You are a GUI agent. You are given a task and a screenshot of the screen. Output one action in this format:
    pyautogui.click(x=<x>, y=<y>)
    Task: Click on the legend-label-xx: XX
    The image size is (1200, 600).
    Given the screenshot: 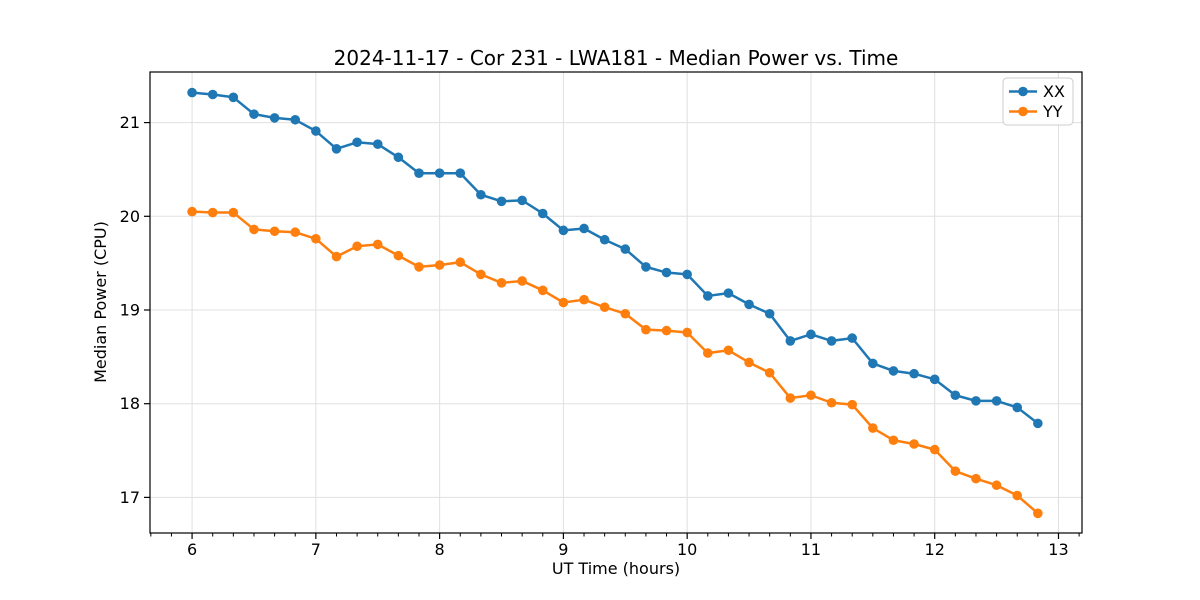 What is the action you would take?
    pyautogui.click(x=1054, y=91)
    